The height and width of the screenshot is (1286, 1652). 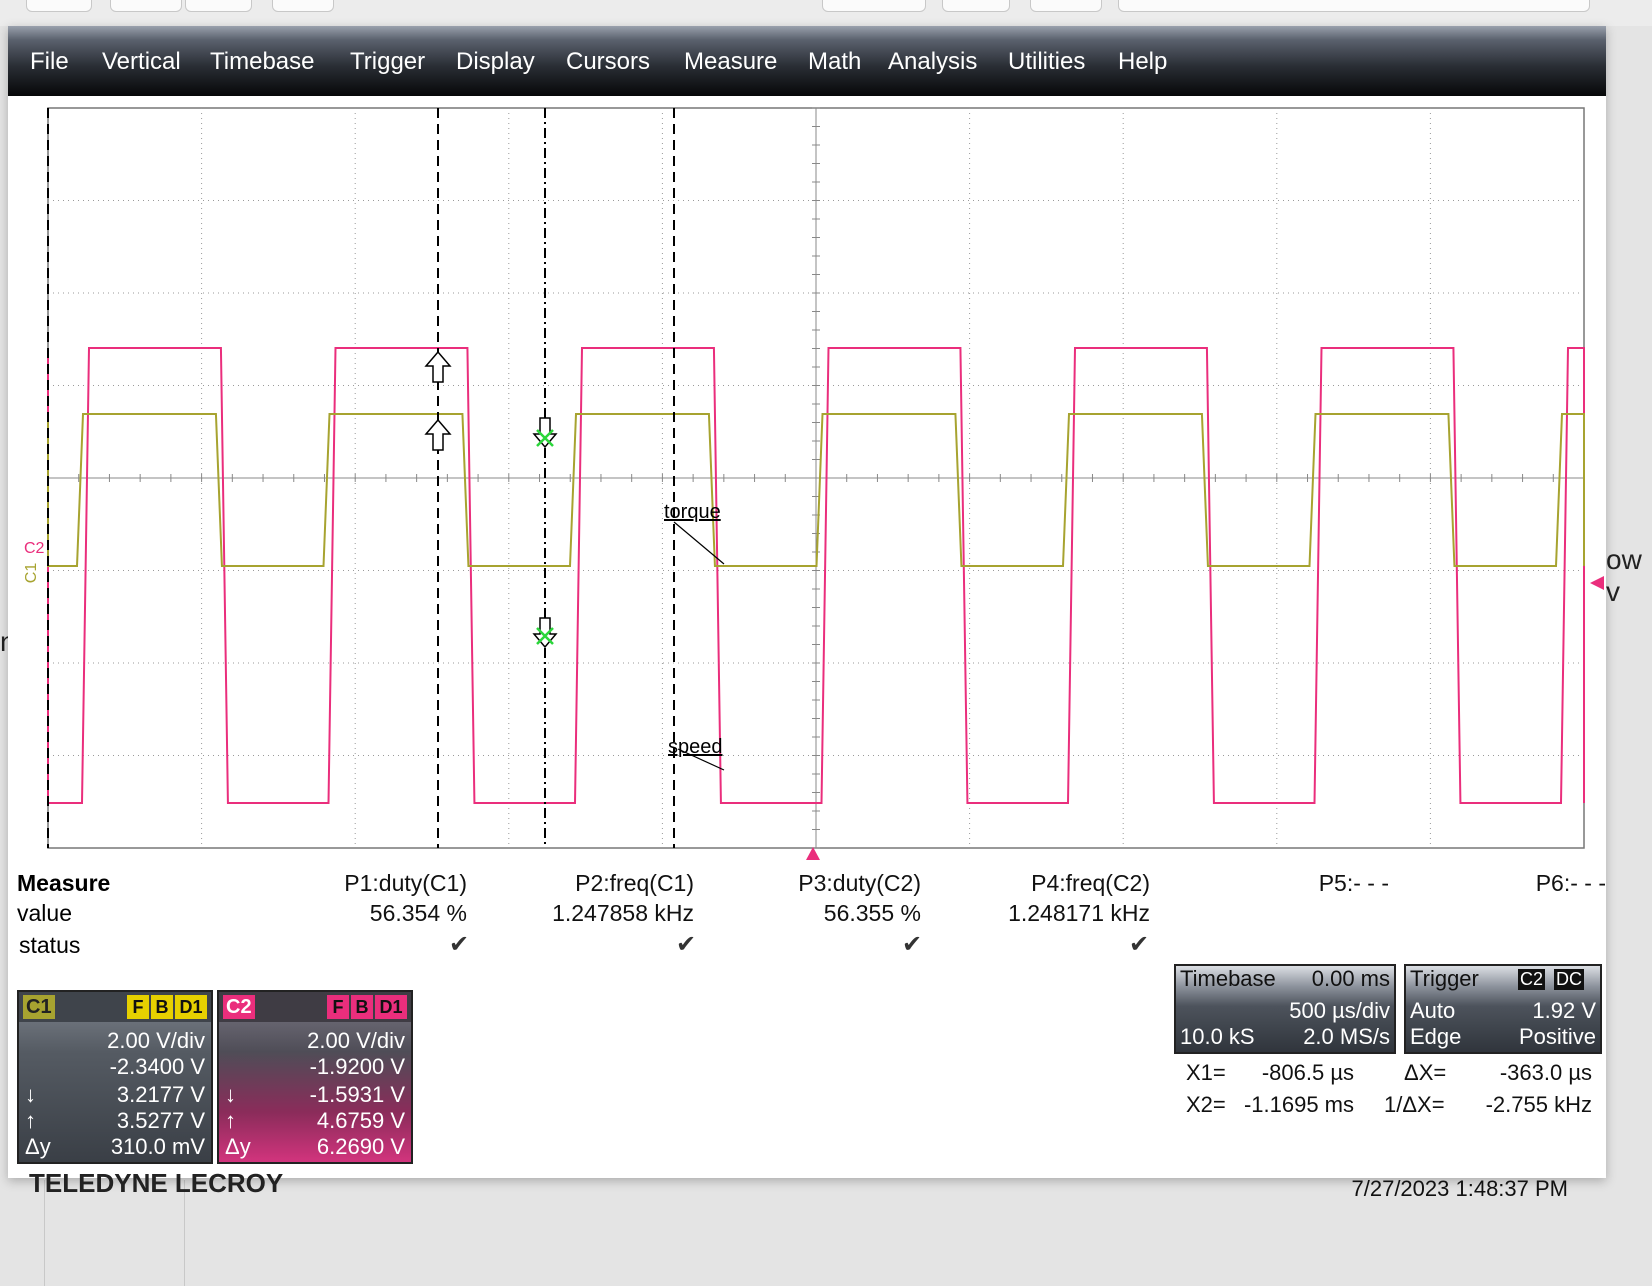 What do you see at coordinates (1307, 1072) in the screenshot?
I see `cursor-x1-value: -806.5 µs` at bounding box center [1307, 1072].